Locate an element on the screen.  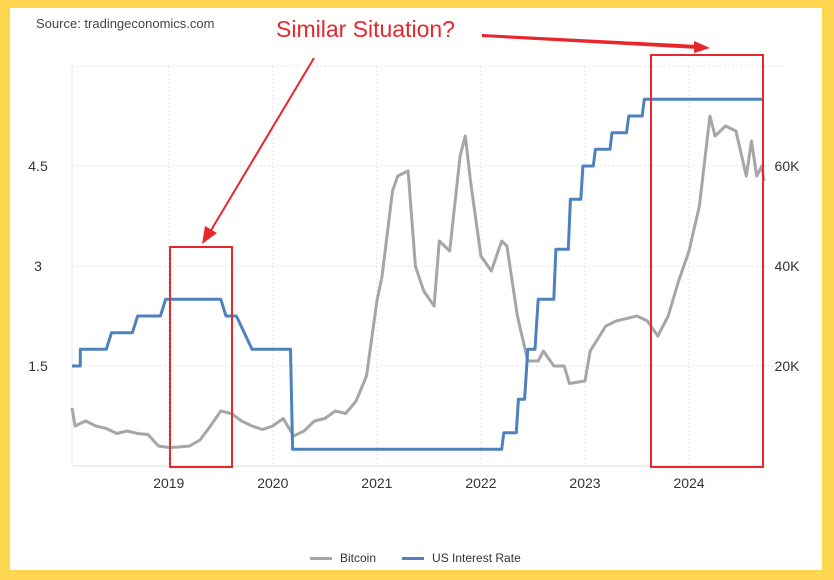
legend: Bitcoin US Interest Rate is located at coordinates (415, 558).